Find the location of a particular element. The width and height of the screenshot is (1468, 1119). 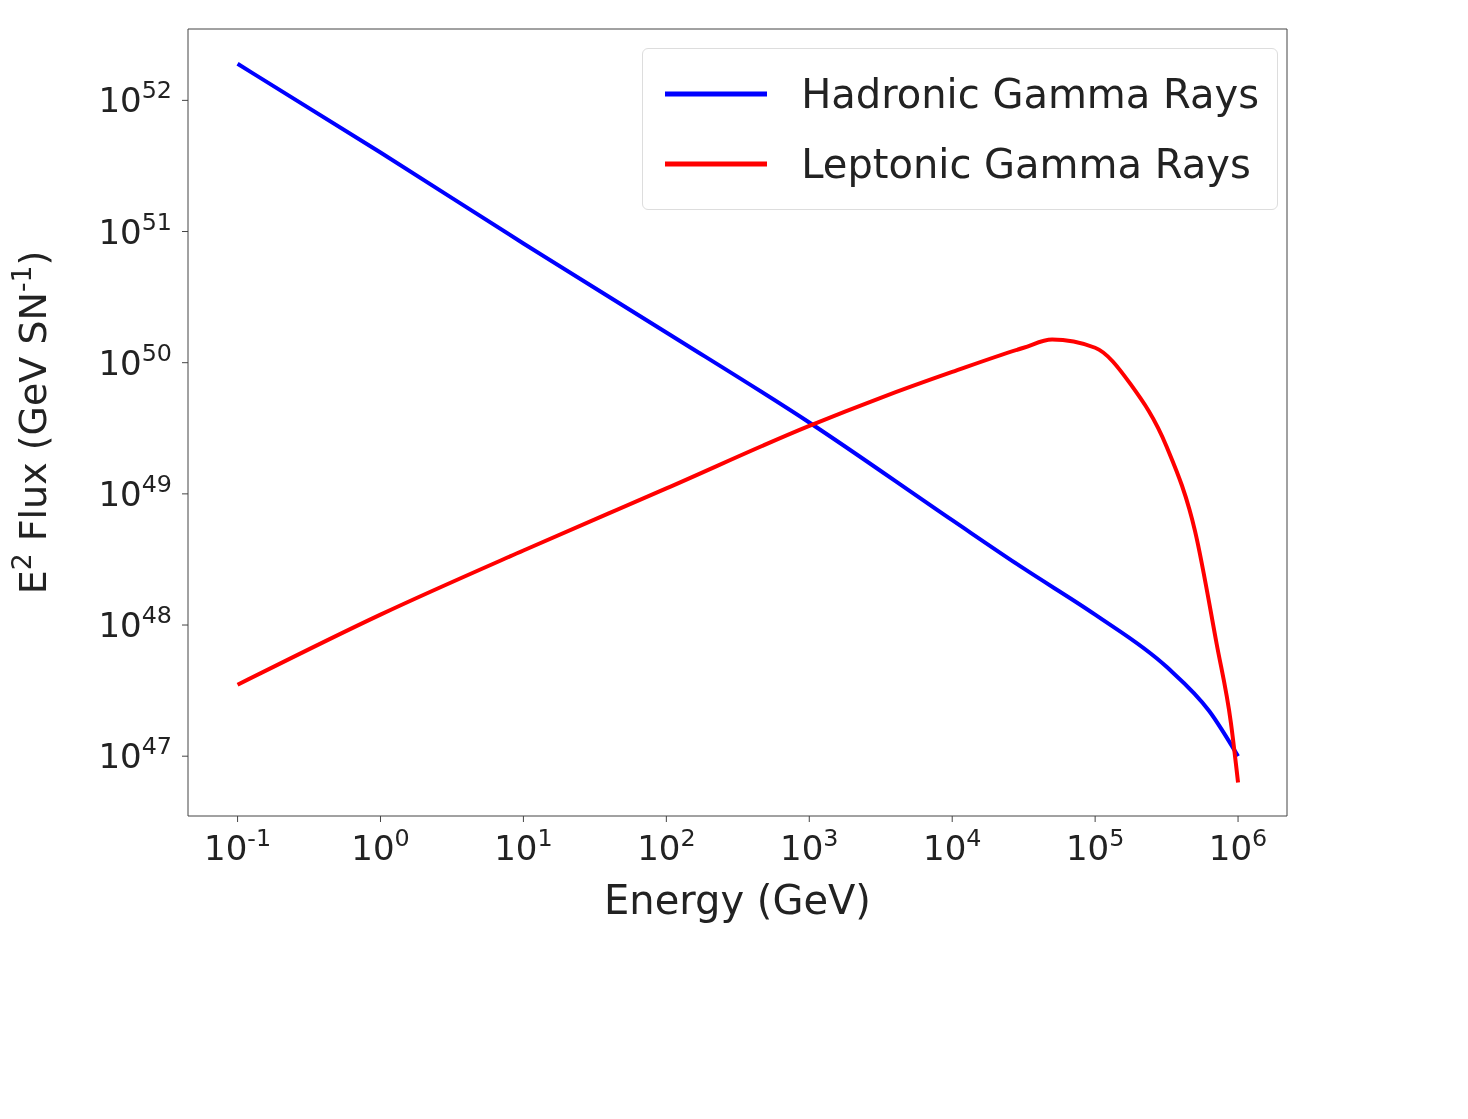

x-tick-label: 10$^{-1}$ is located at coordinates (238, 846).